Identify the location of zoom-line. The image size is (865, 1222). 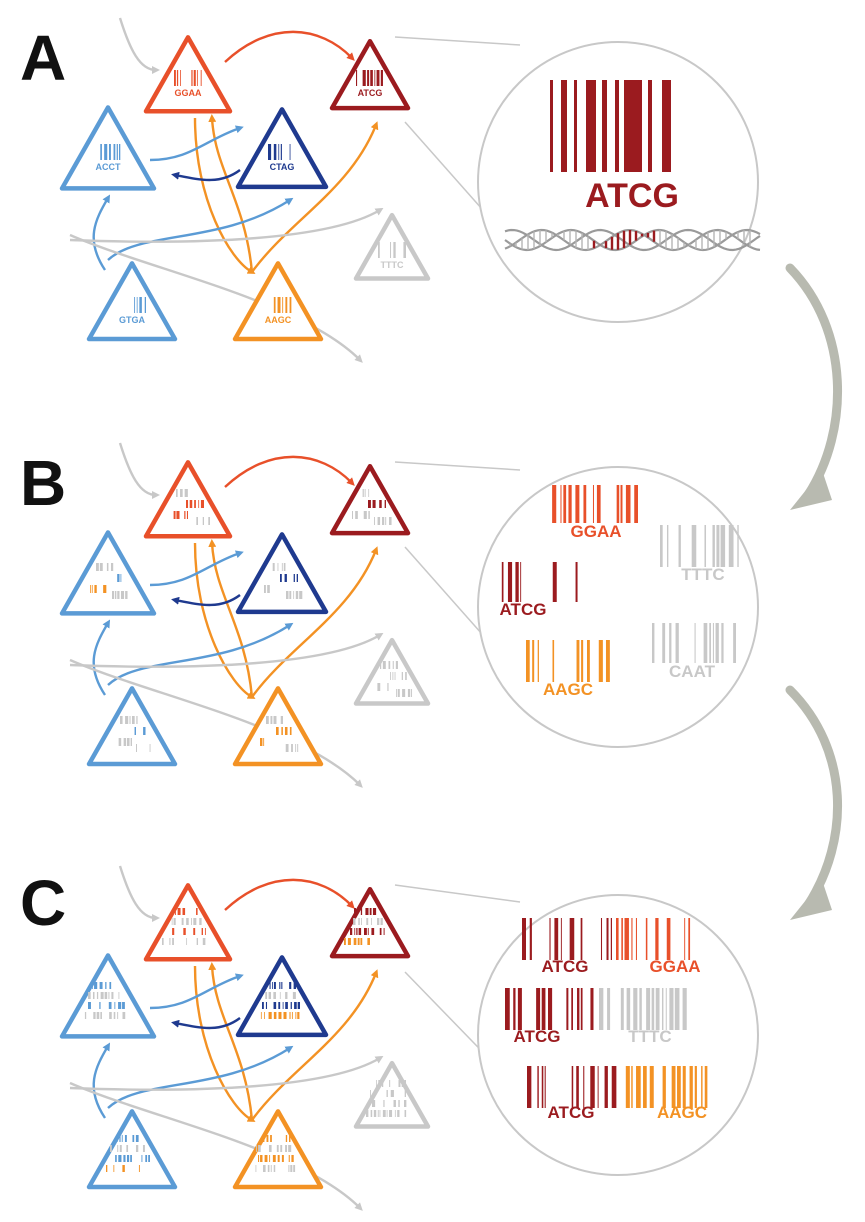
(457, 41).